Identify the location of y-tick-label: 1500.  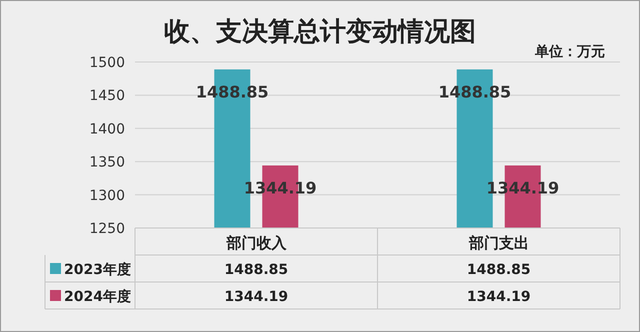
(107, 63).